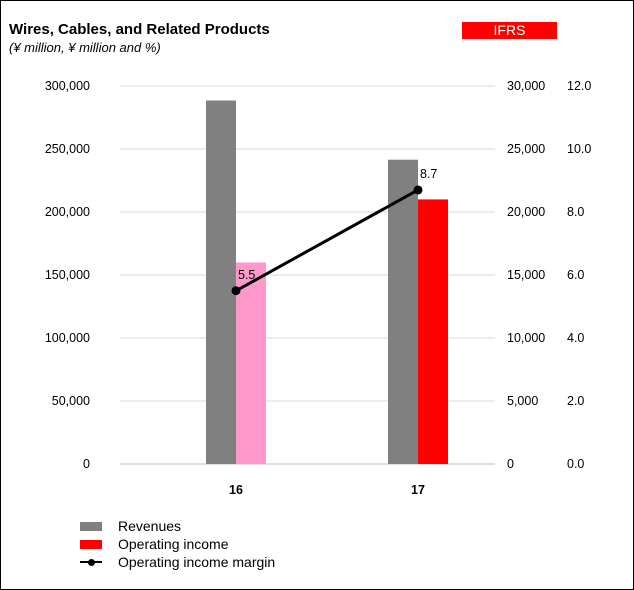  I want to click on legend-item-revenues: Revenues, so click(177, 526).